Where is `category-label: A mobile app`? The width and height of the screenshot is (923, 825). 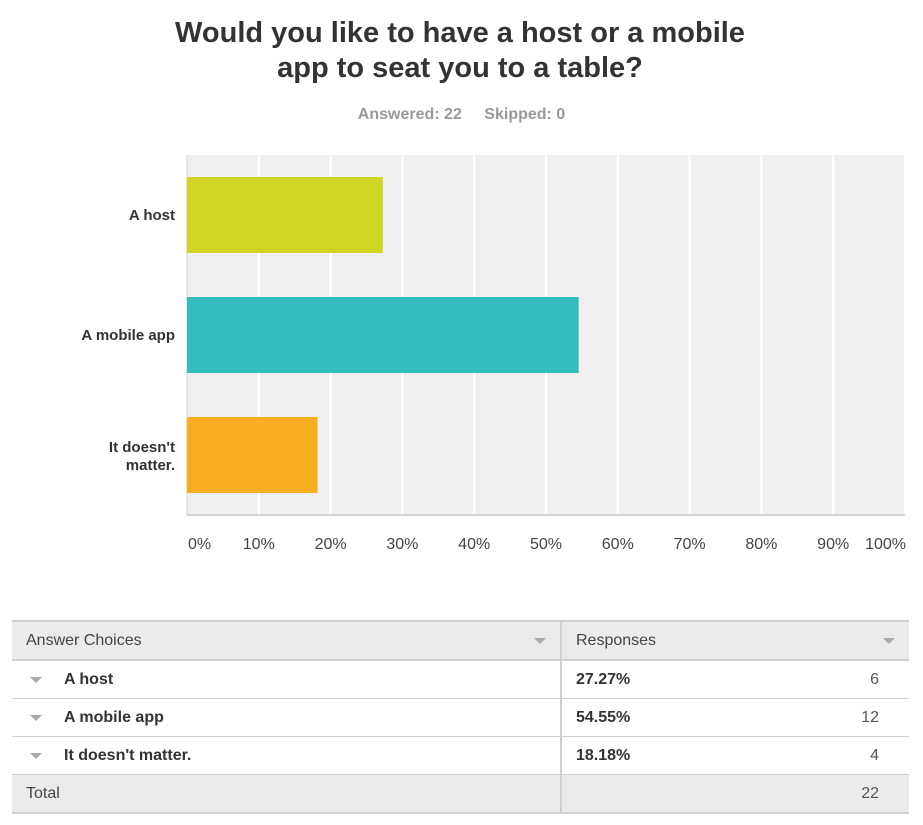
category-label: A mobile app is located at coordinates (128, 335).